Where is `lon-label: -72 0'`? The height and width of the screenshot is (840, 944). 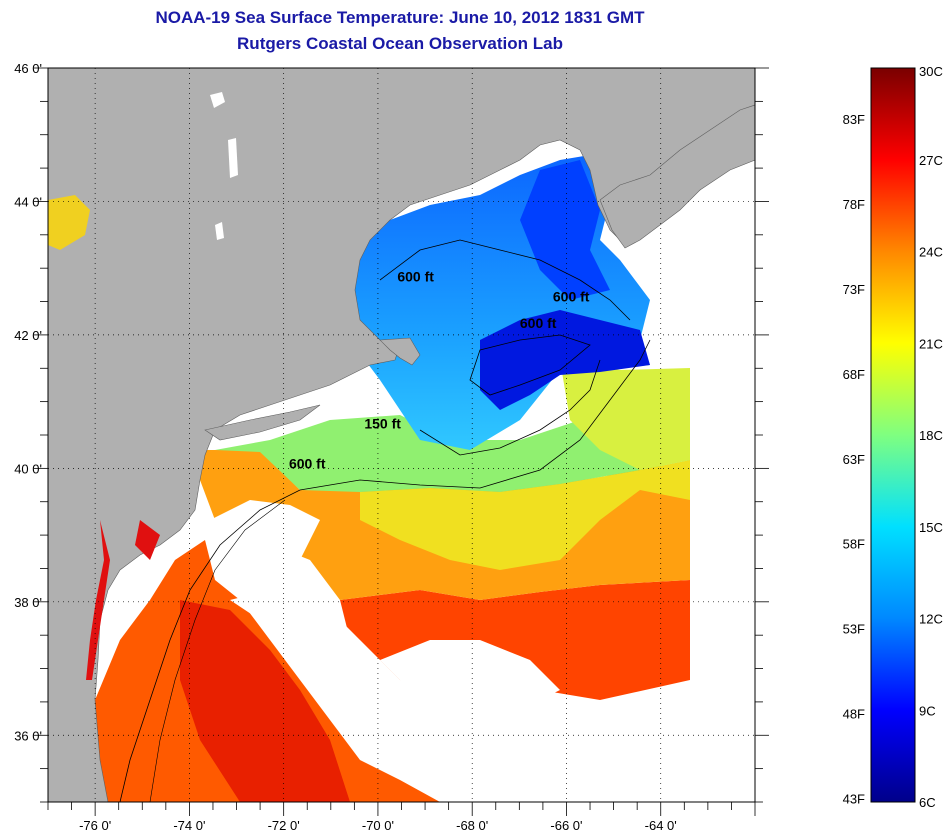 lon-label: -72 0' is located at coordinates (284, 825).